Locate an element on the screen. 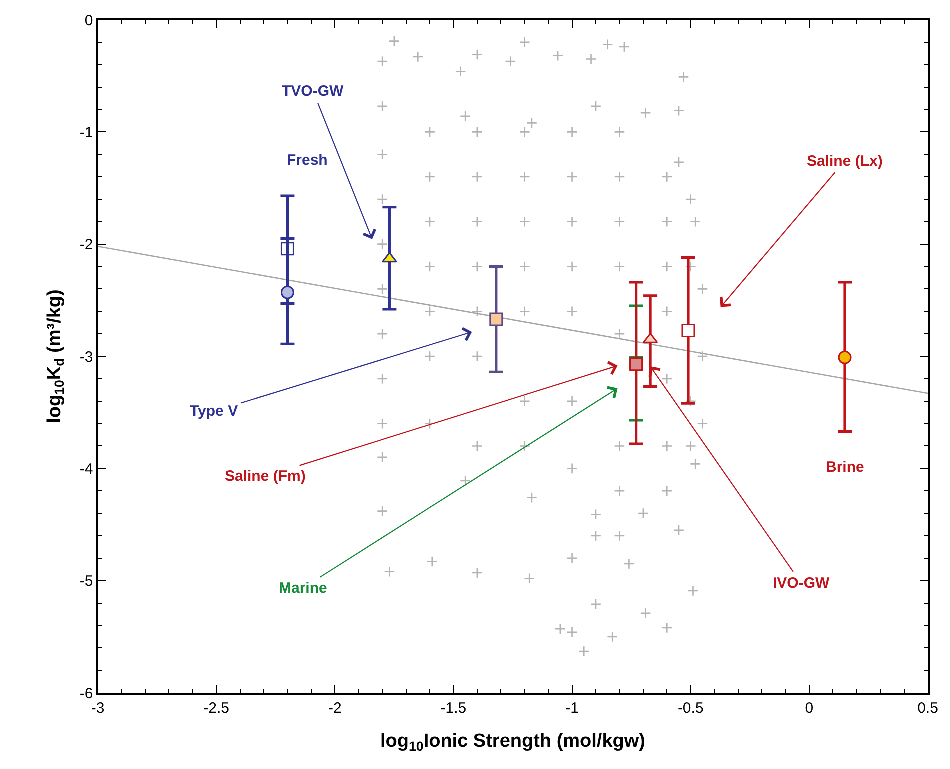 This screenshot has width=950, height=769. x-tick-label: -0.5 is located at coordinates (691, 708).